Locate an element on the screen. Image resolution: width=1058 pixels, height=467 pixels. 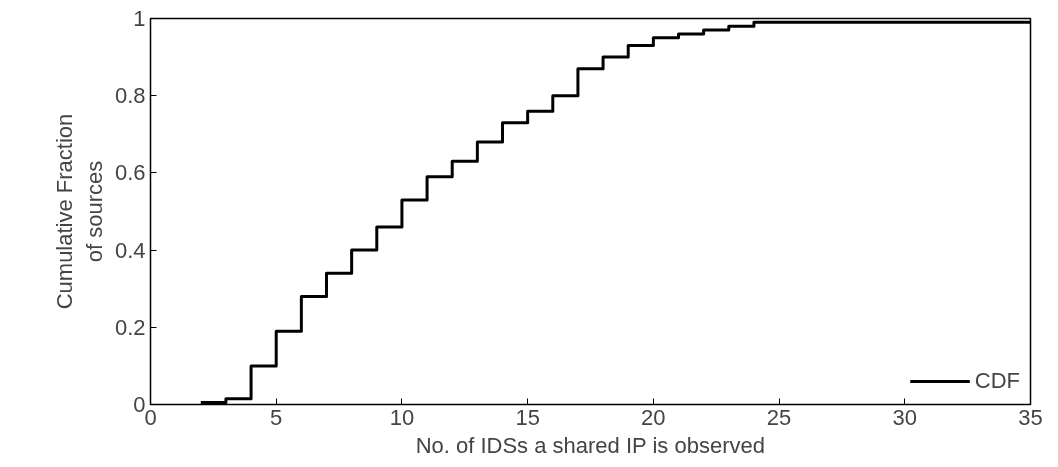
y-tick-label: 0.6 is located at coordinates (130, 173).